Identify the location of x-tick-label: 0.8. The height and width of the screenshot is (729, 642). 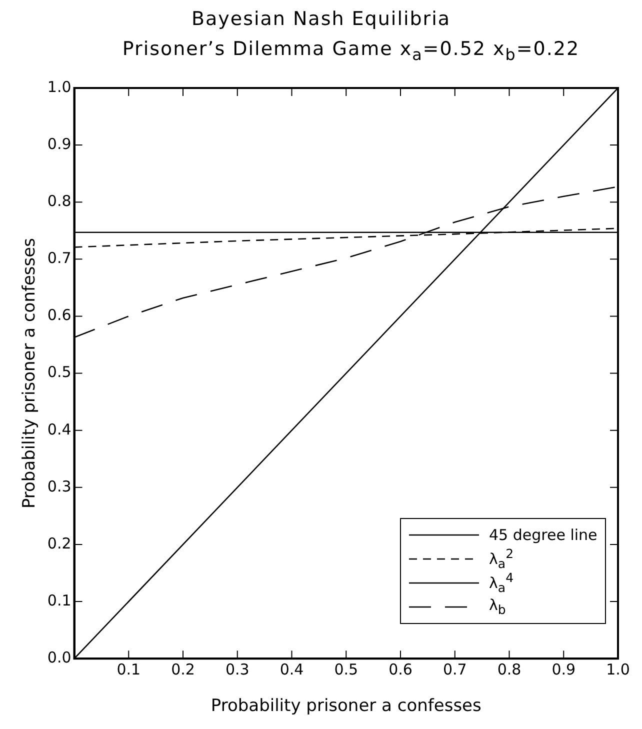
(509, 669).